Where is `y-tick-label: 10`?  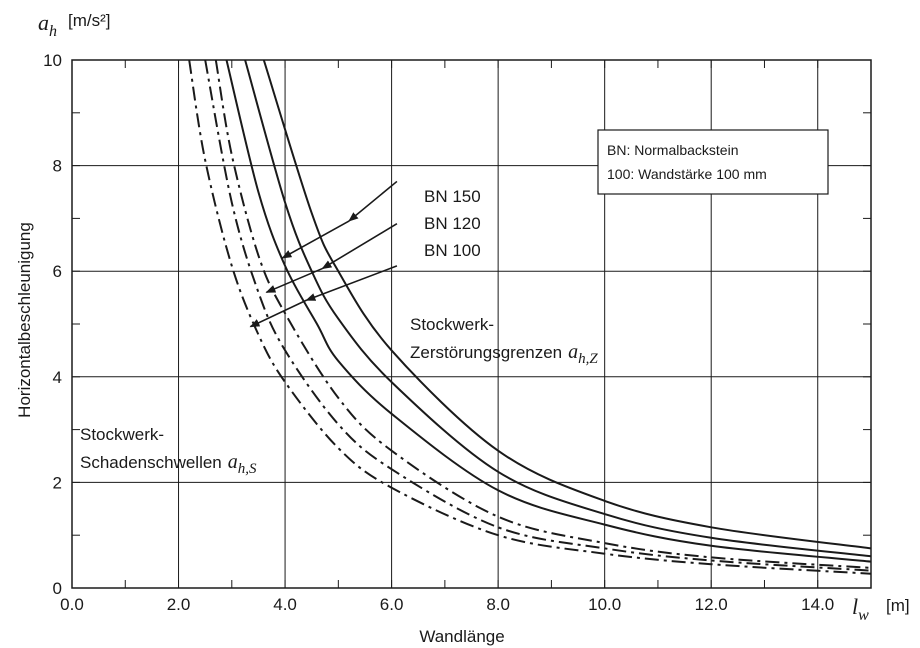
y-tick-label: 10 is located at coordinates (52, 60).